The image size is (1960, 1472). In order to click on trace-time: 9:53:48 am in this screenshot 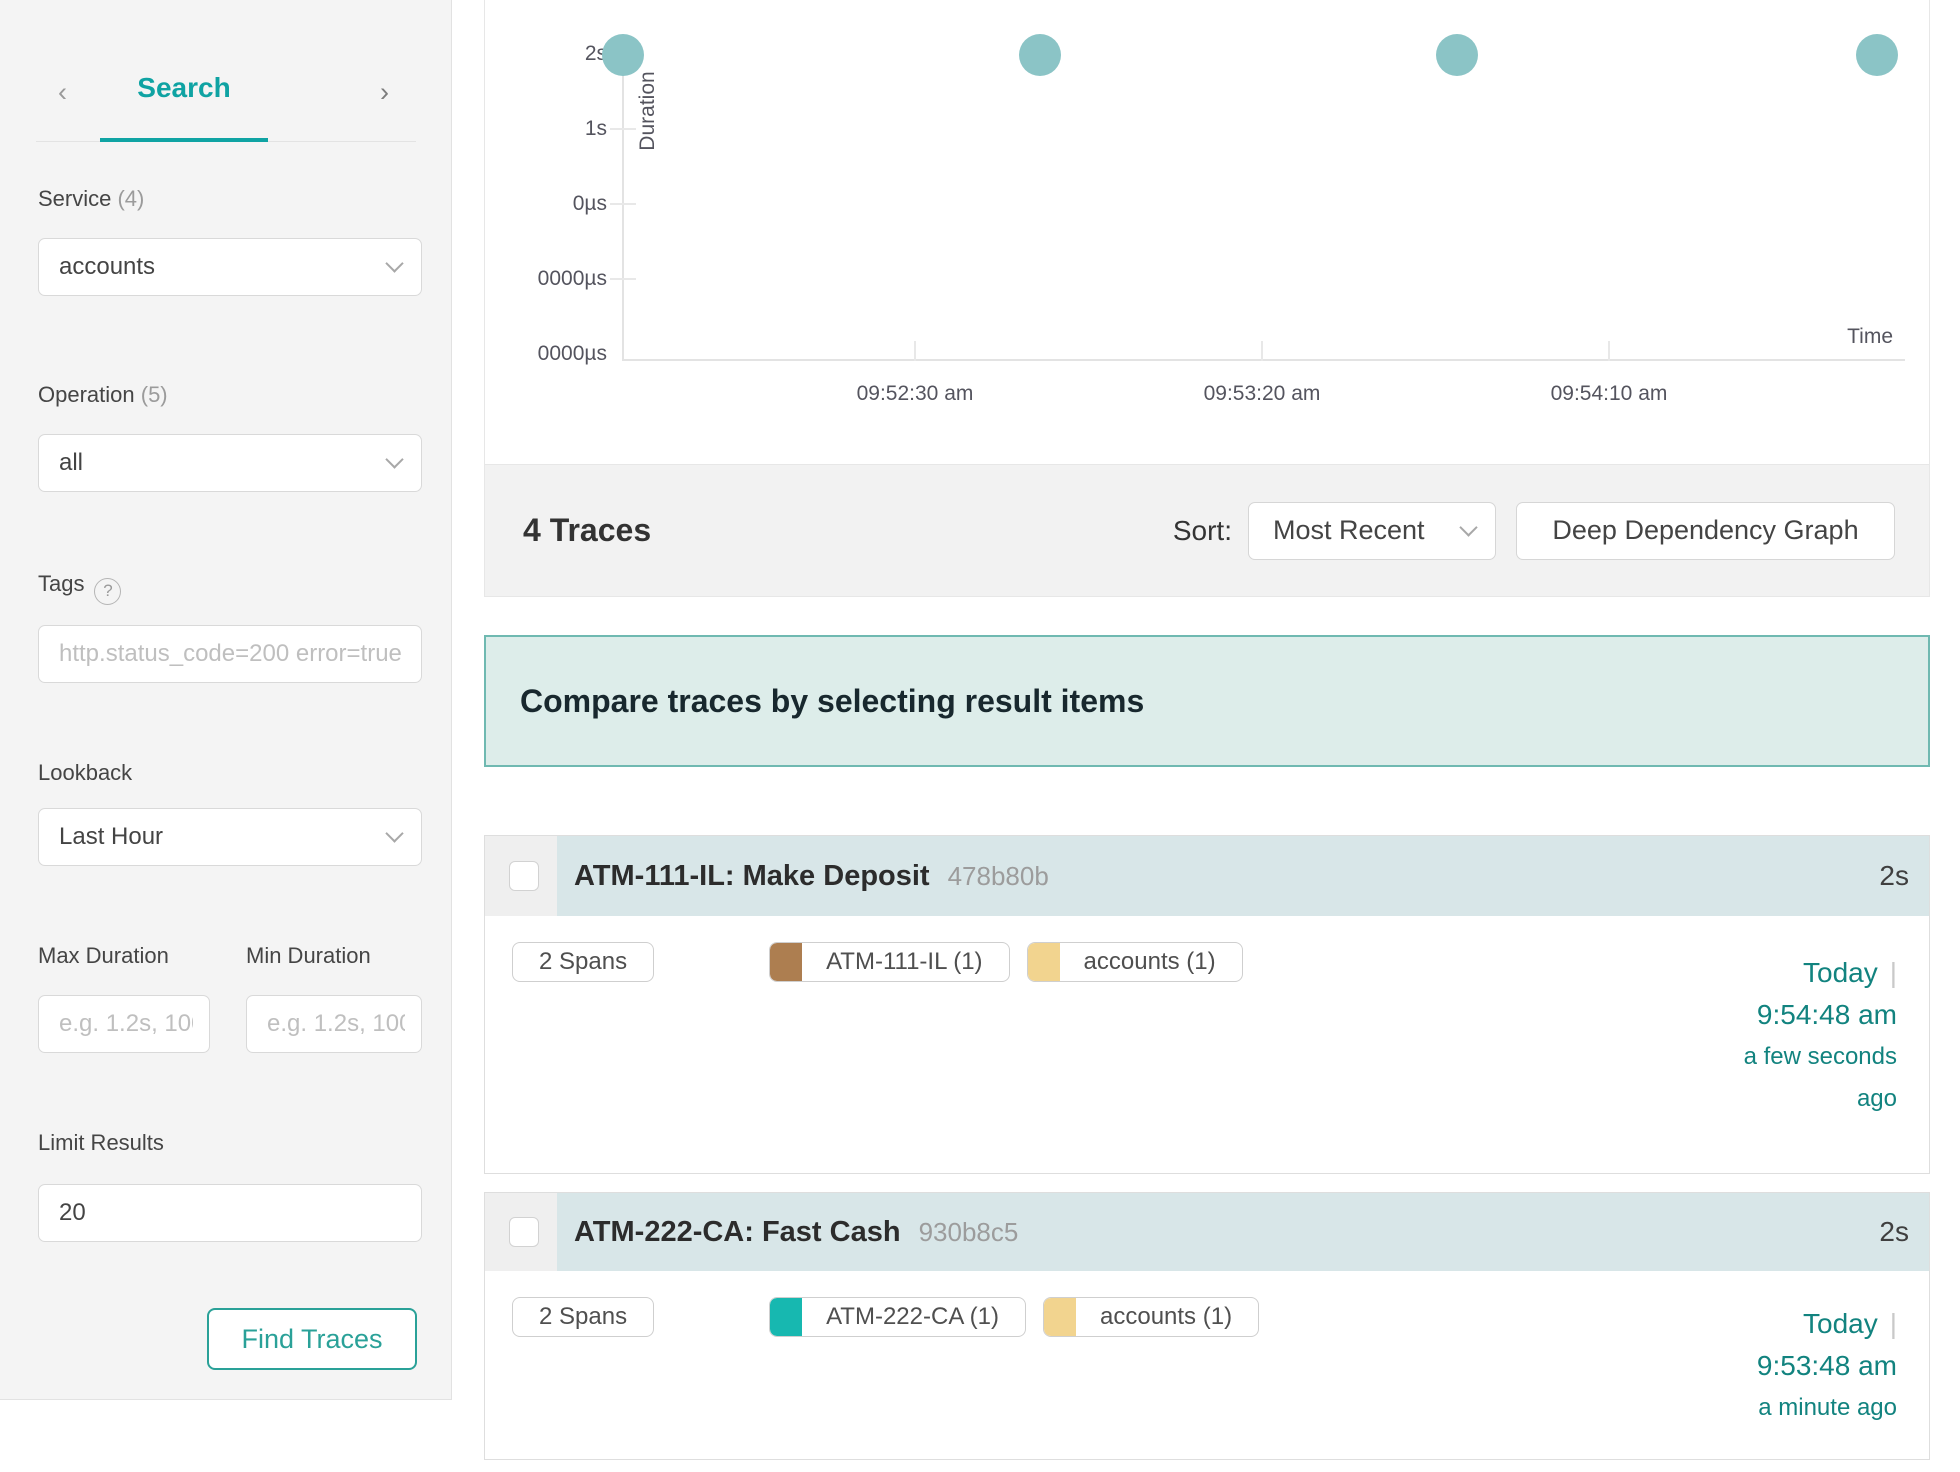, I will do `click(1826, 1365)`.